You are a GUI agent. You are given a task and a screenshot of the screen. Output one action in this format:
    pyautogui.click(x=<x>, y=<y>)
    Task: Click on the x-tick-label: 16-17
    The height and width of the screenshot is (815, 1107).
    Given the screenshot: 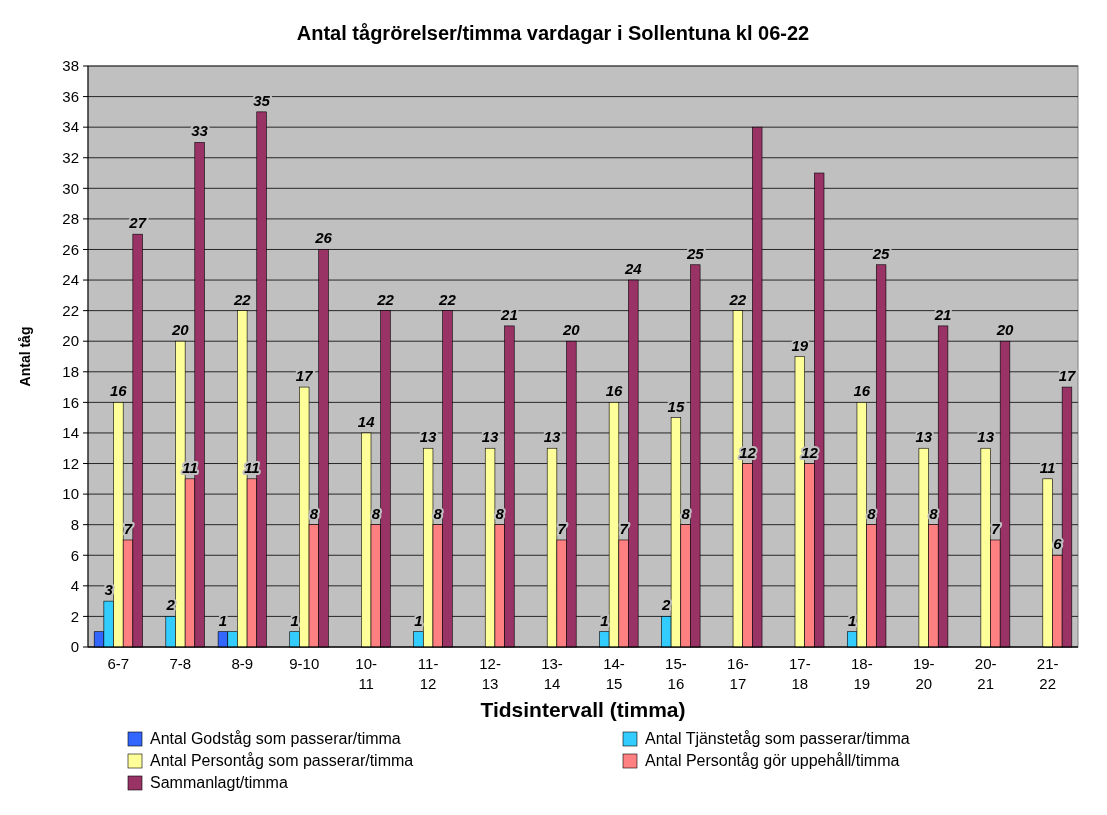 What is the action you would take?
    pyautogui.click(x=738, y=673)
    